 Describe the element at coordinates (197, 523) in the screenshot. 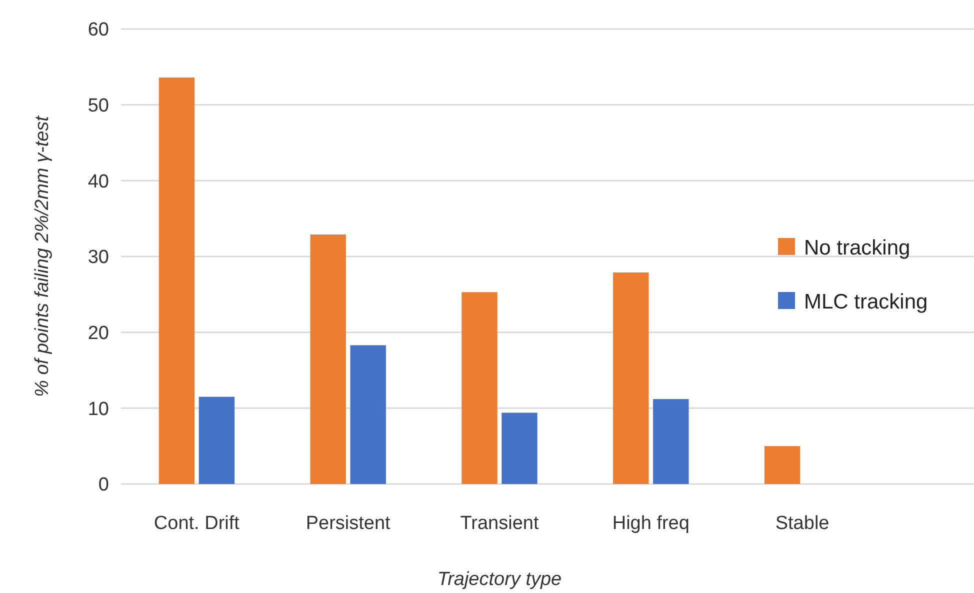

I see `x-tick-label: Cont. Drift` at that location.